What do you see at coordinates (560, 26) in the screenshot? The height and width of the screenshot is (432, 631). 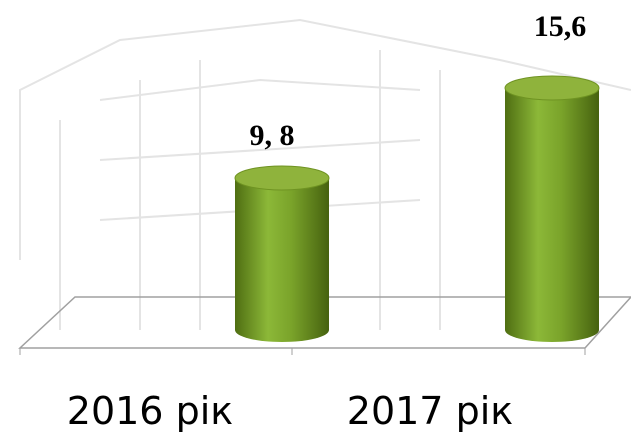 I see `value-label: 15,6` at bounding box center [560, 26].